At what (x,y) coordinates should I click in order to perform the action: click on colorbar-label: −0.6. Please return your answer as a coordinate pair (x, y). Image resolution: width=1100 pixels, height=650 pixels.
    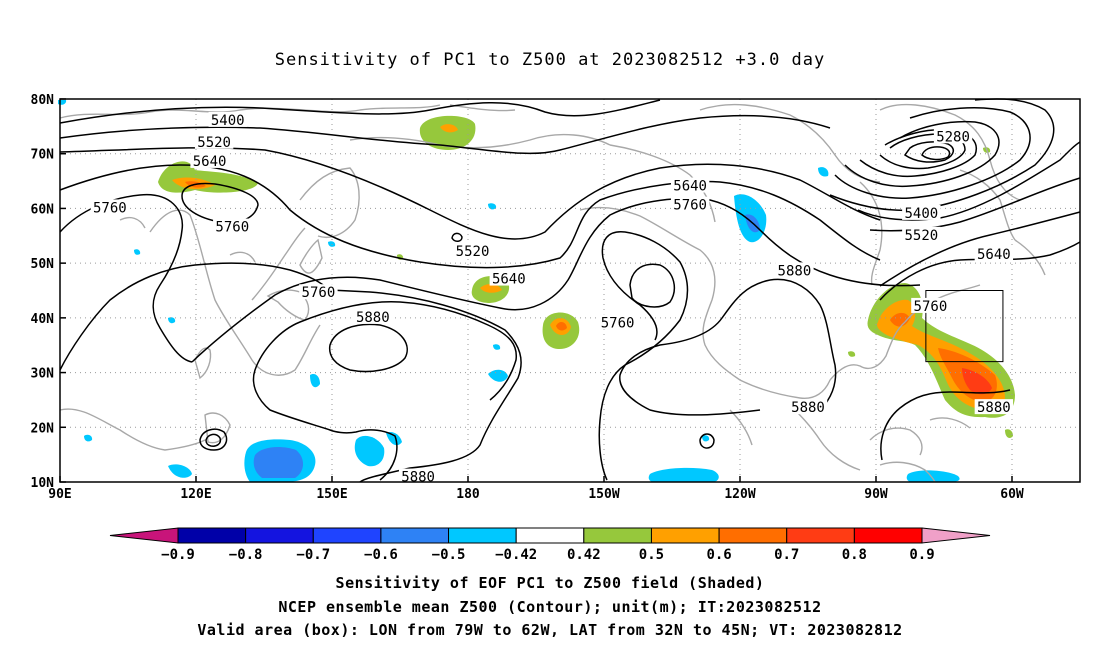
    Looking at the image, I should click on (381, 555).